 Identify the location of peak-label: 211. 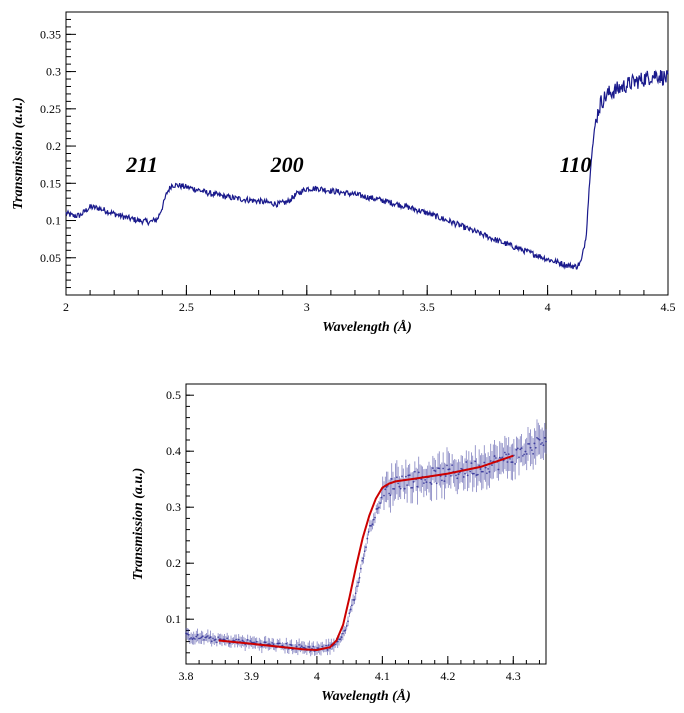
(141, 164).